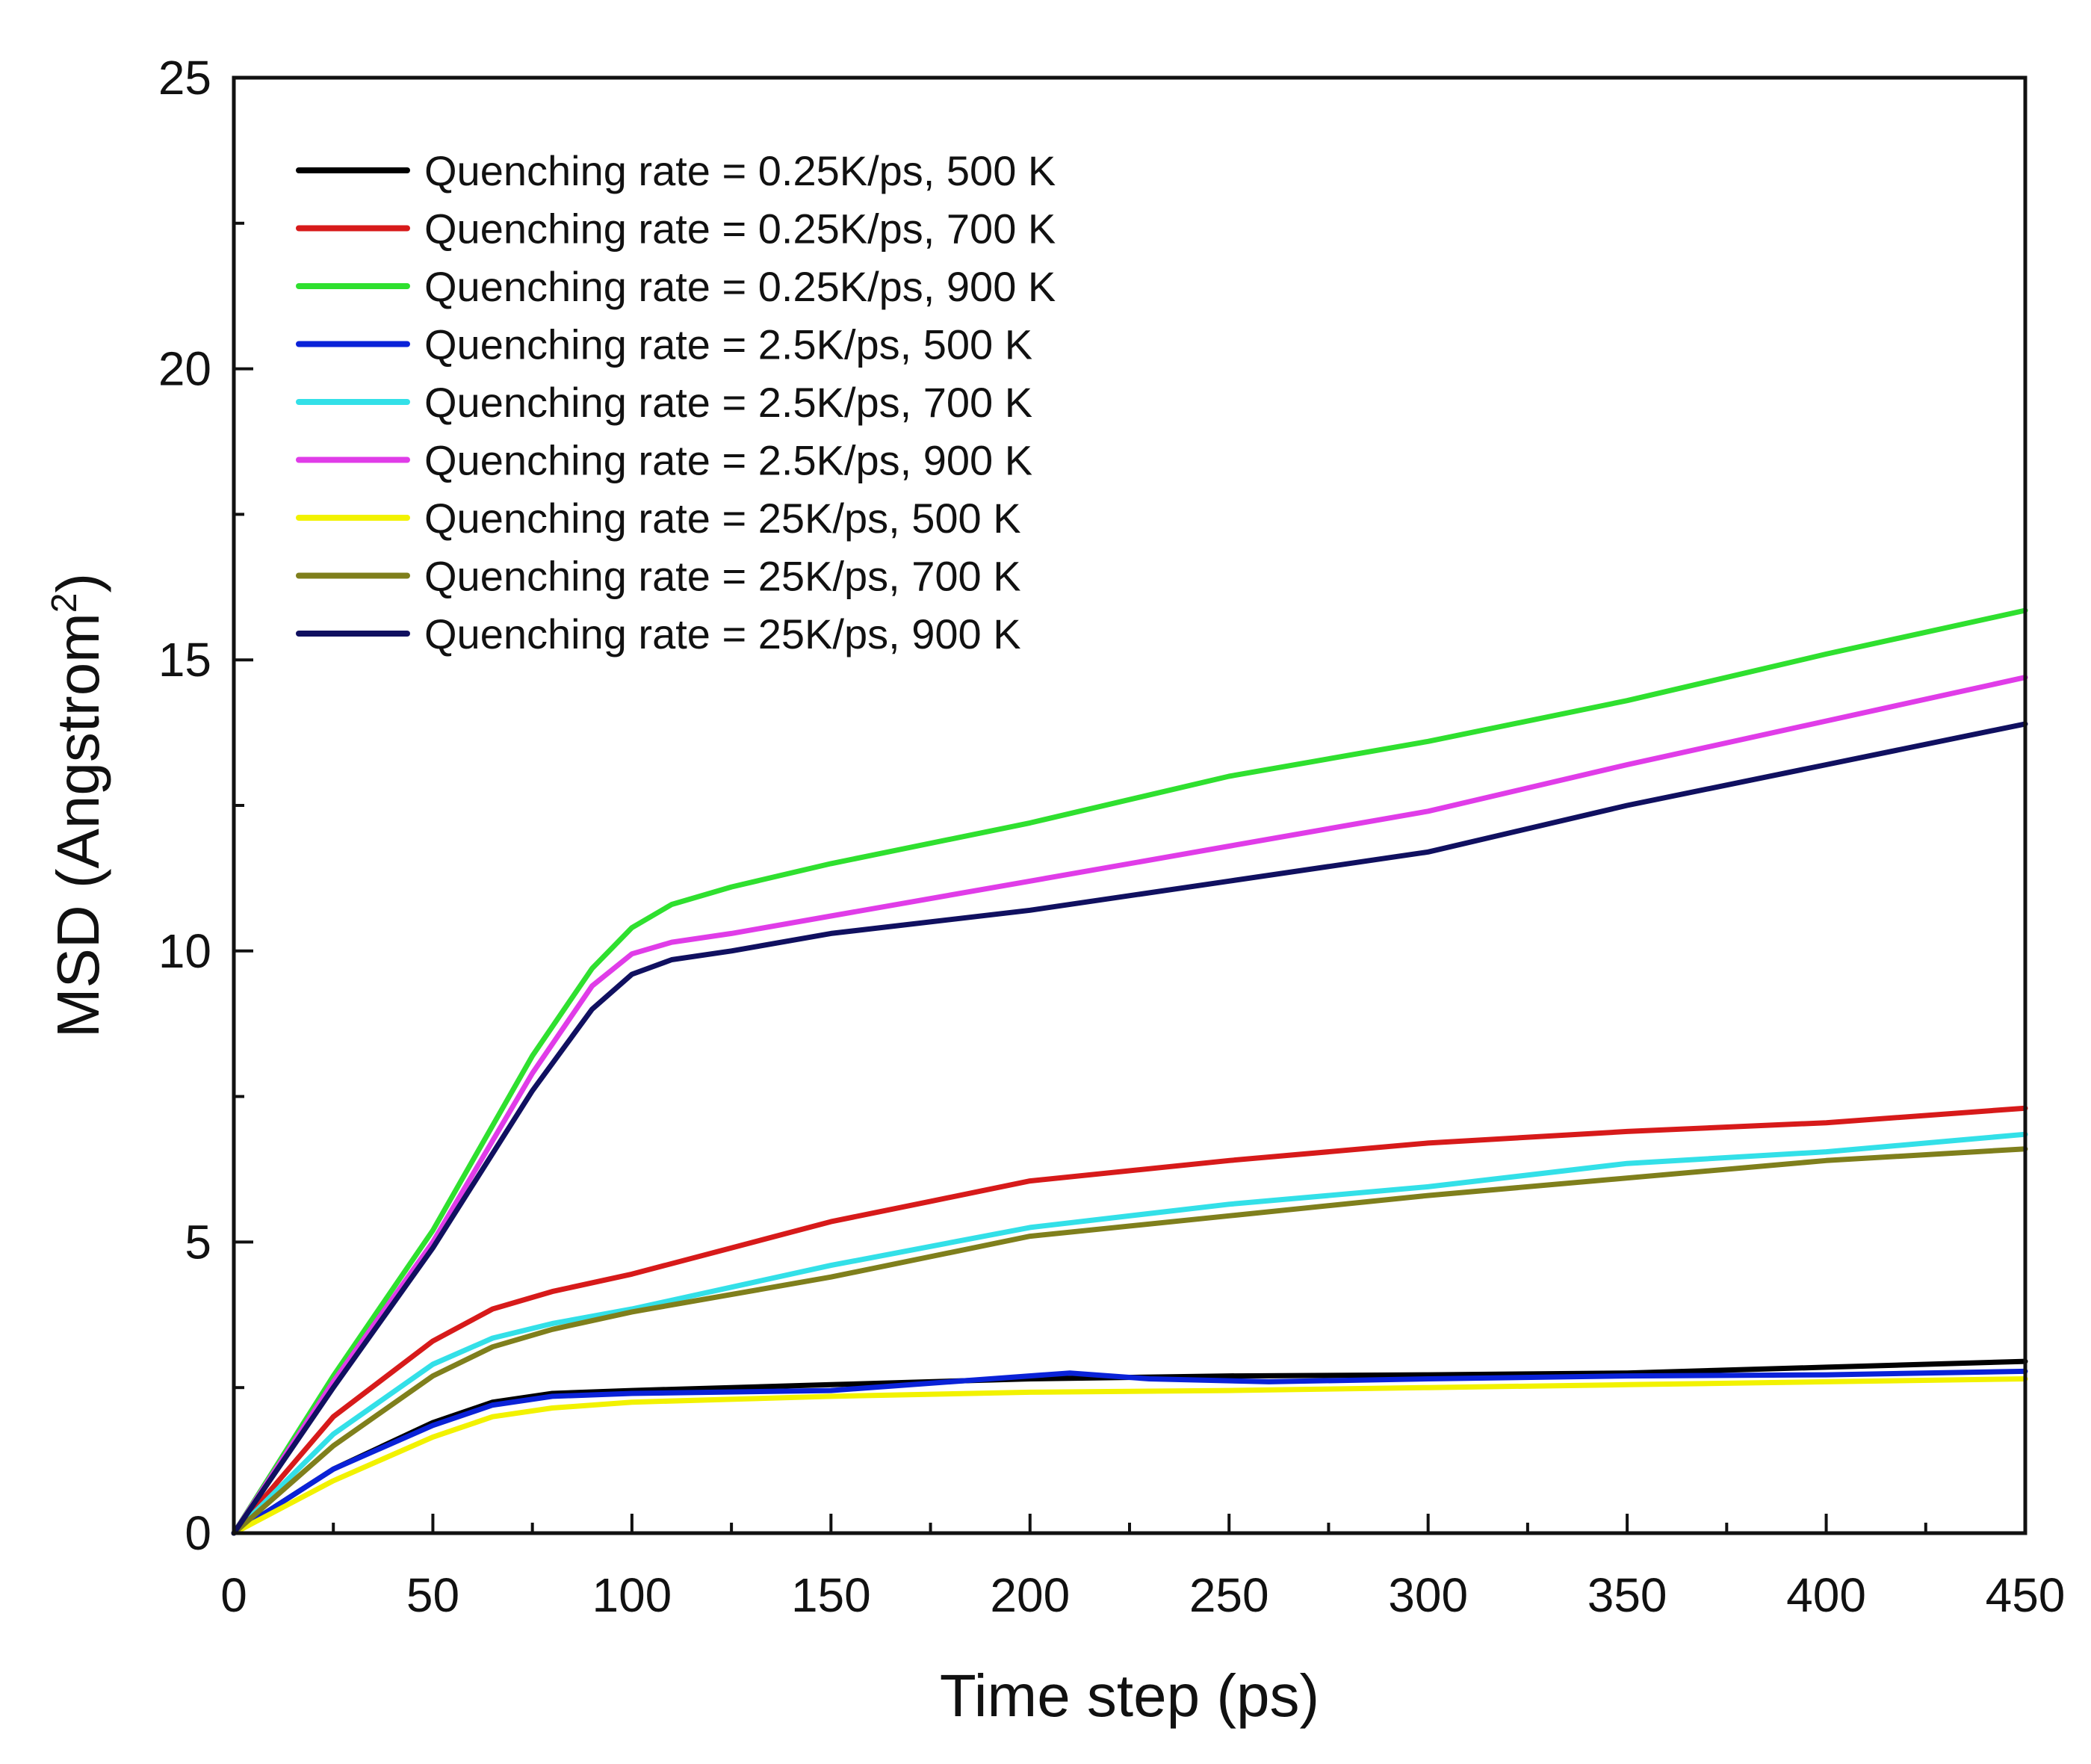 This screenshot has height=1764, width=2091. I want to click on y-axis-title-close: ), so click(78, 583).